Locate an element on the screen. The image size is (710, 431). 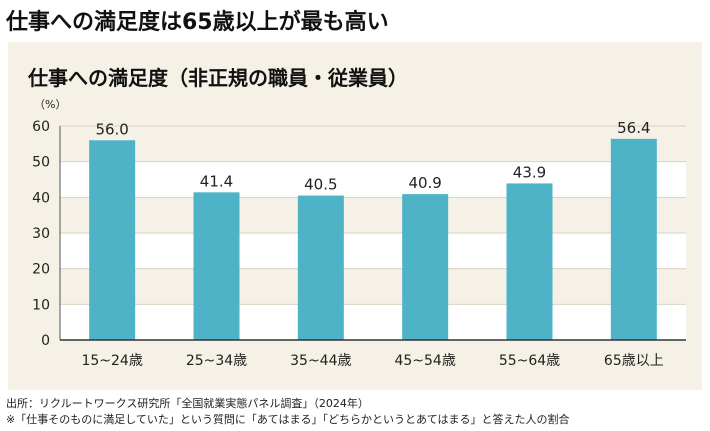
y-tick-label: 10 is located at coordinates (41, 305).